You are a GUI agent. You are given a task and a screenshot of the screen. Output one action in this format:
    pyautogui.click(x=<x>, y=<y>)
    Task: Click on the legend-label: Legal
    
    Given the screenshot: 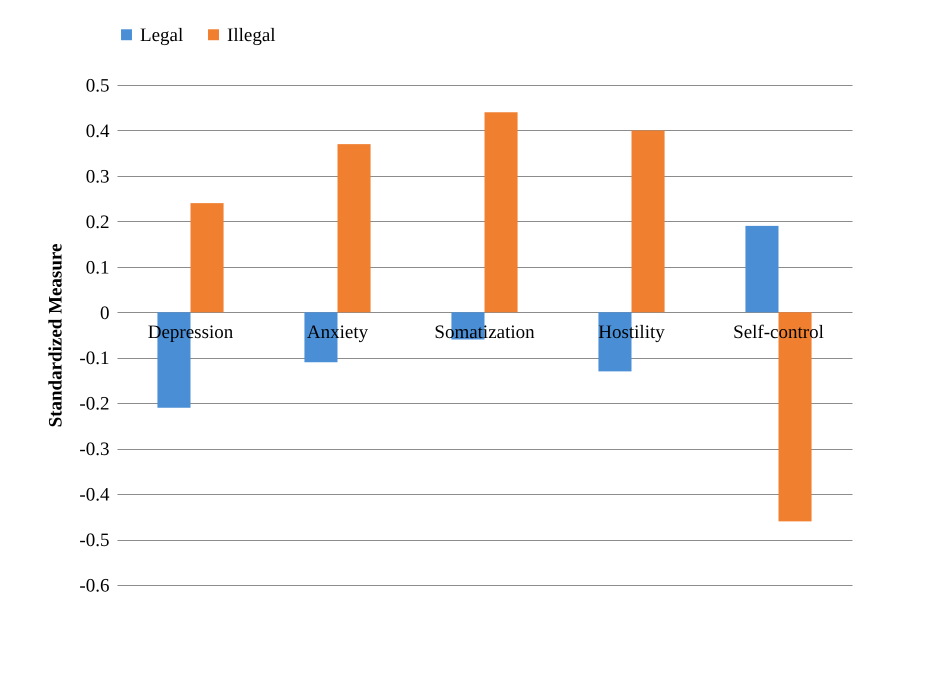 What is the action you would take?
    pyautogui.click(x=162, y=35)
    